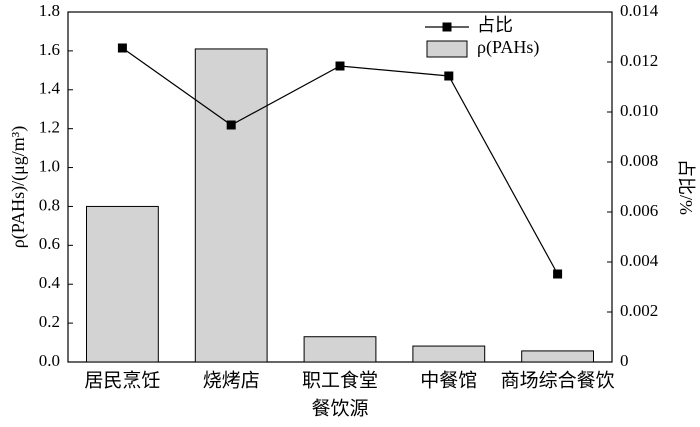  Describe the element at coordinates (18, 187) in the screenshot. I see `y-axis-label: ρ(PAHs)/(μg/m³)` at that location.